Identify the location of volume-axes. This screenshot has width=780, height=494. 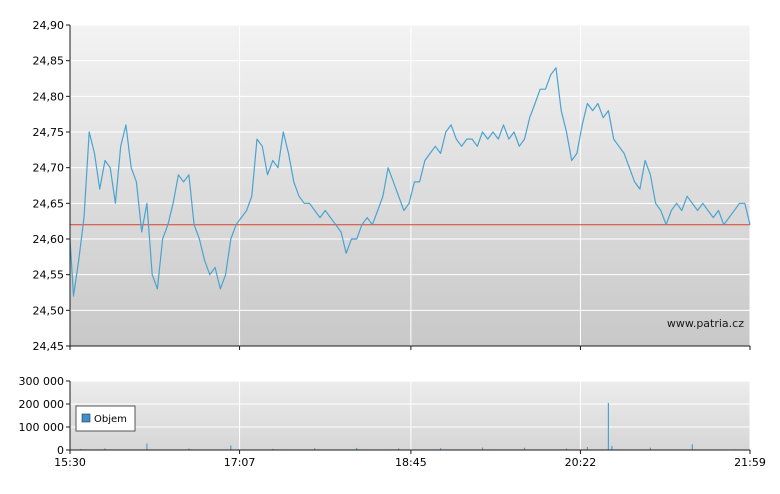
(408, 417).